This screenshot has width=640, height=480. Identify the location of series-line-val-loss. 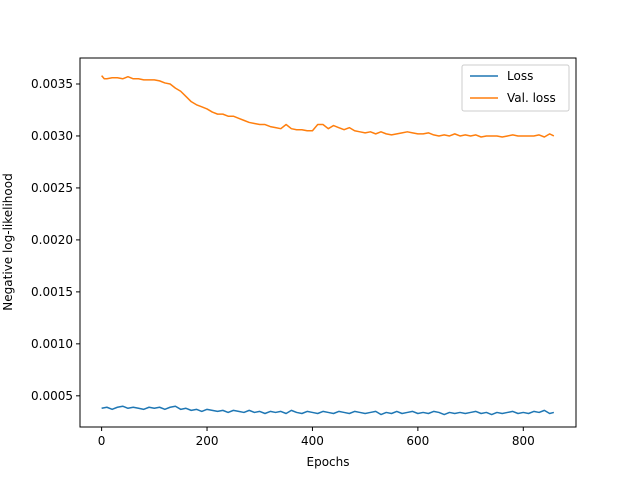
(328, 106).